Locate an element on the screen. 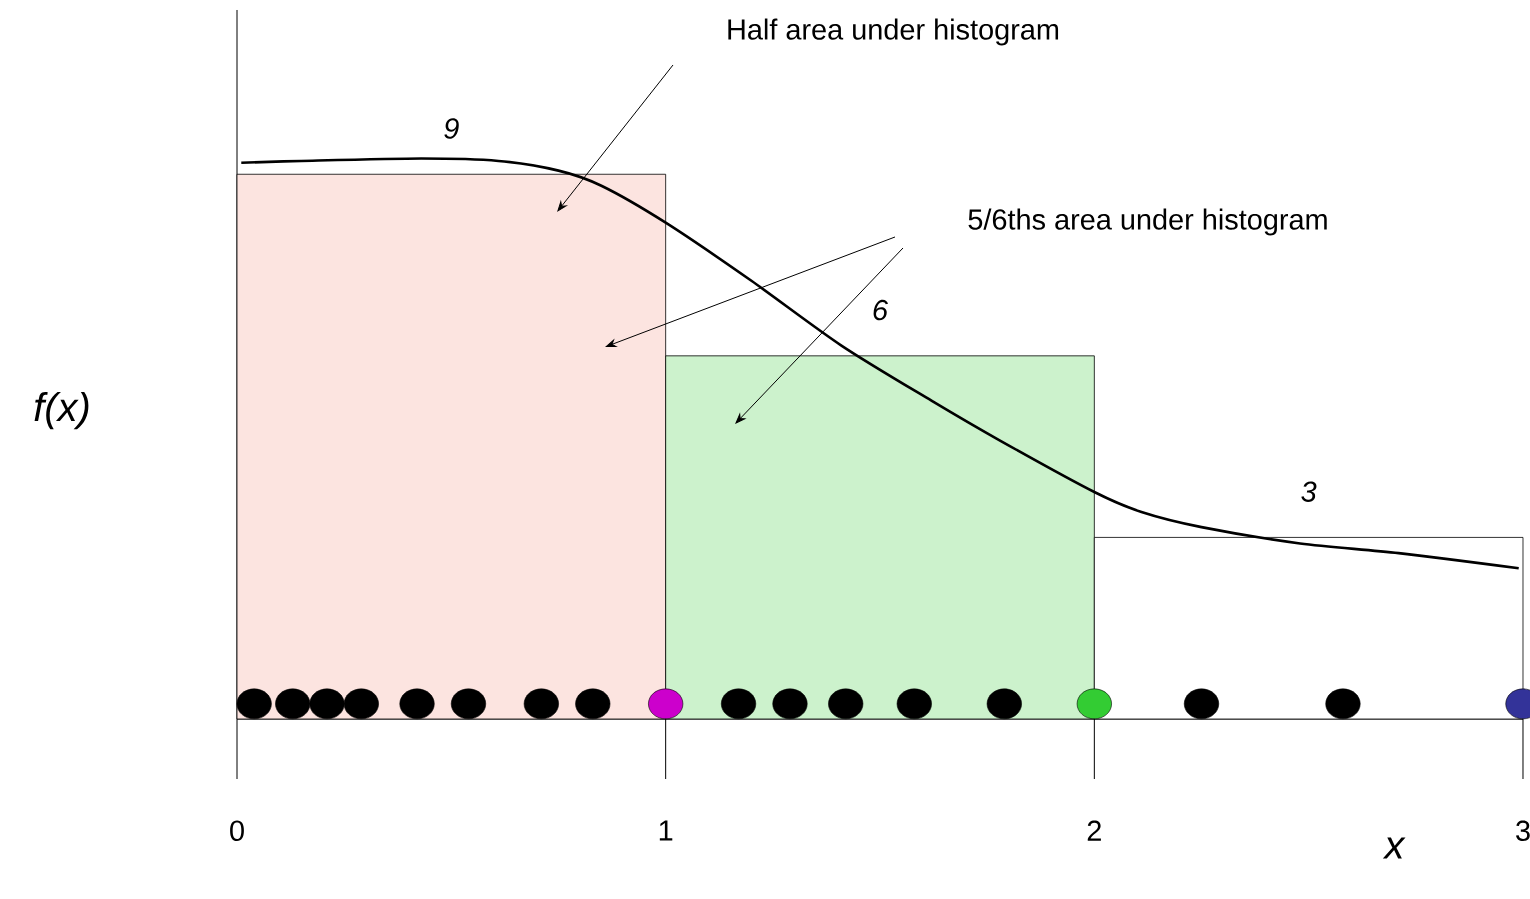  x-tick-label: 1 is located at coordinates (666, 830).